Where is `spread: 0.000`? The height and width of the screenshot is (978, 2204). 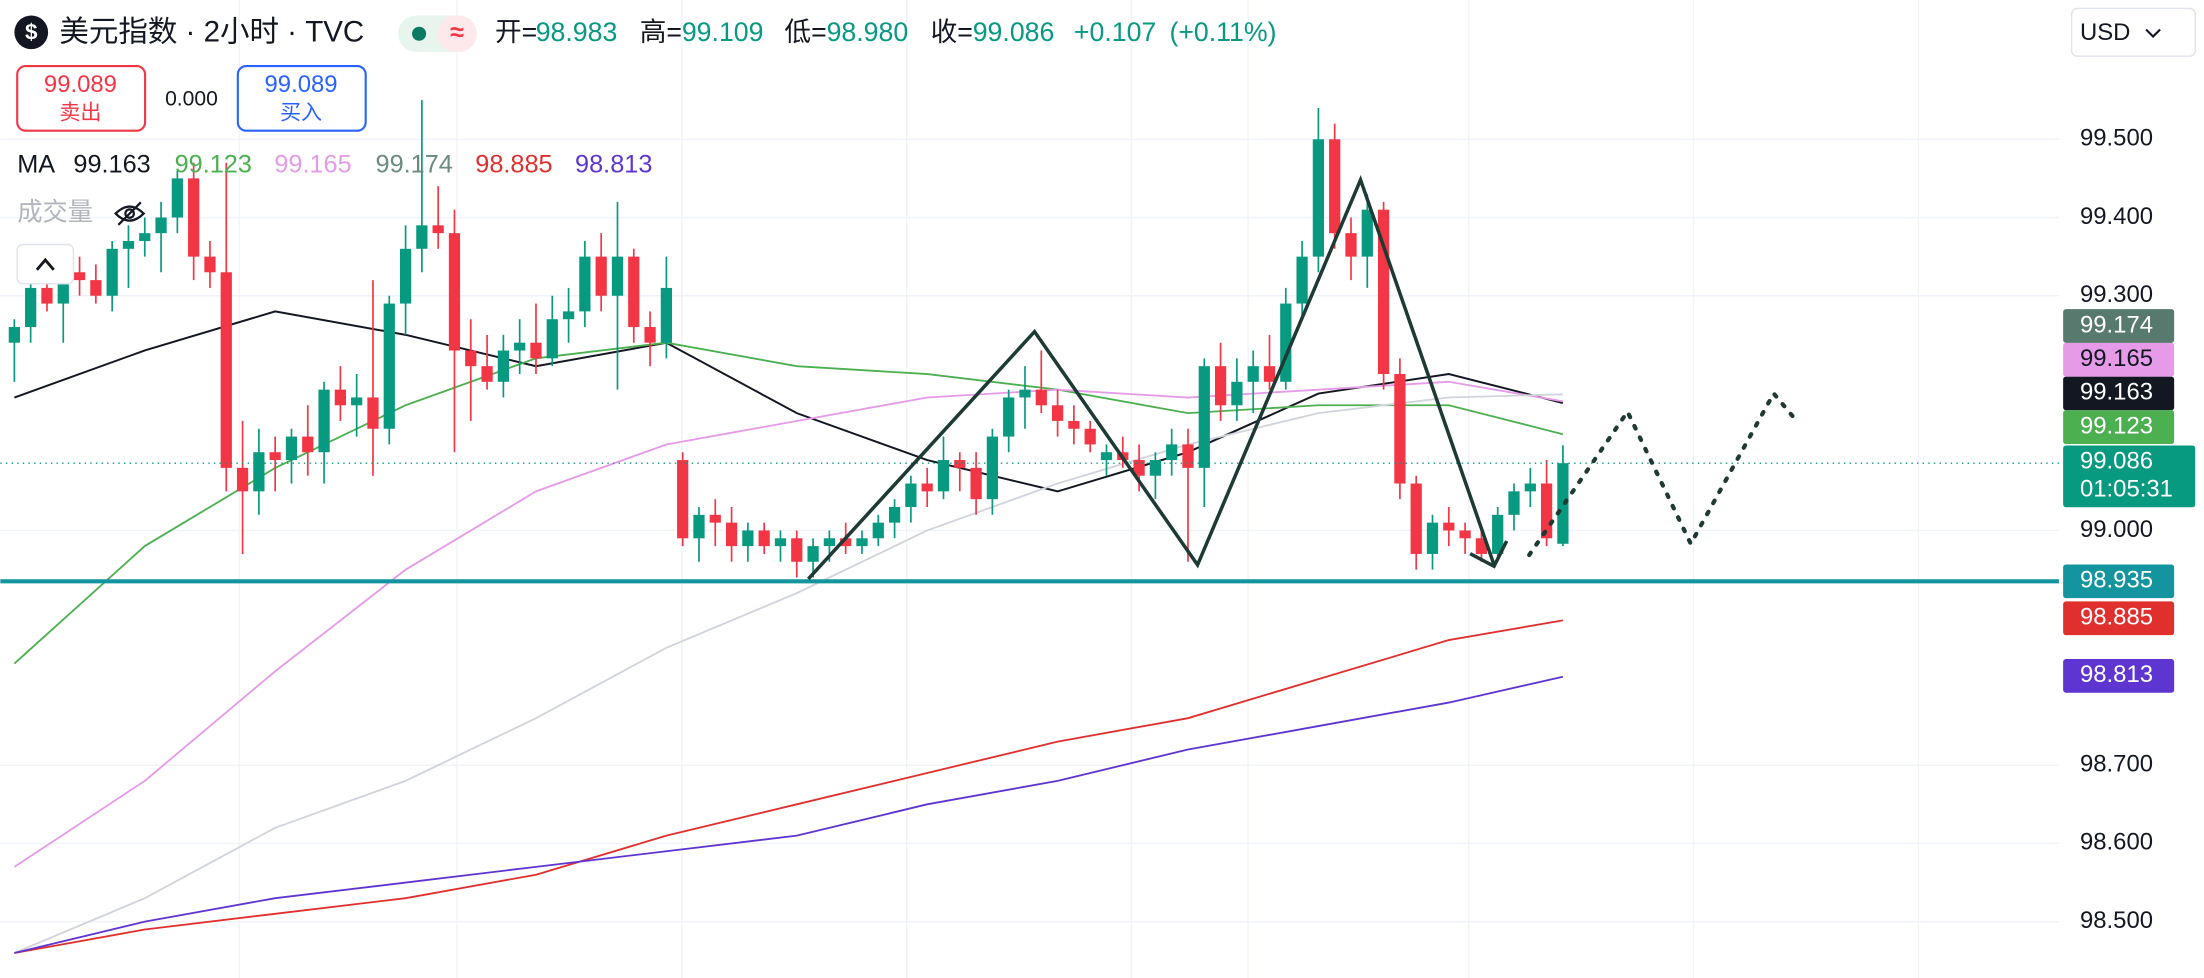
spread: 0.000 is located at coordinates (191, 98).